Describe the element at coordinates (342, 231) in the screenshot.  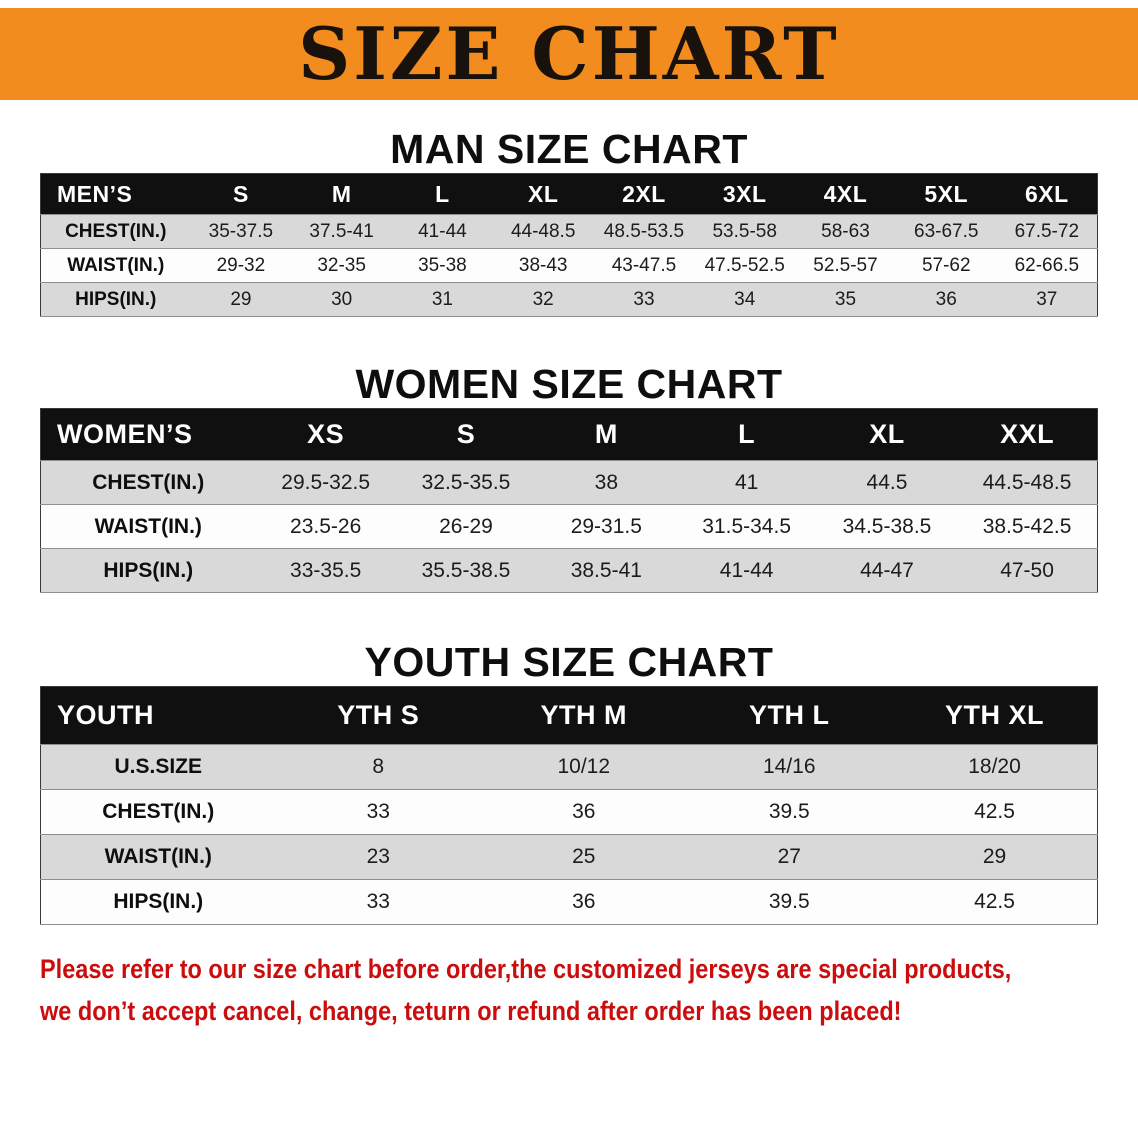
I see `size-value-cell: 37.5-41` at that location.